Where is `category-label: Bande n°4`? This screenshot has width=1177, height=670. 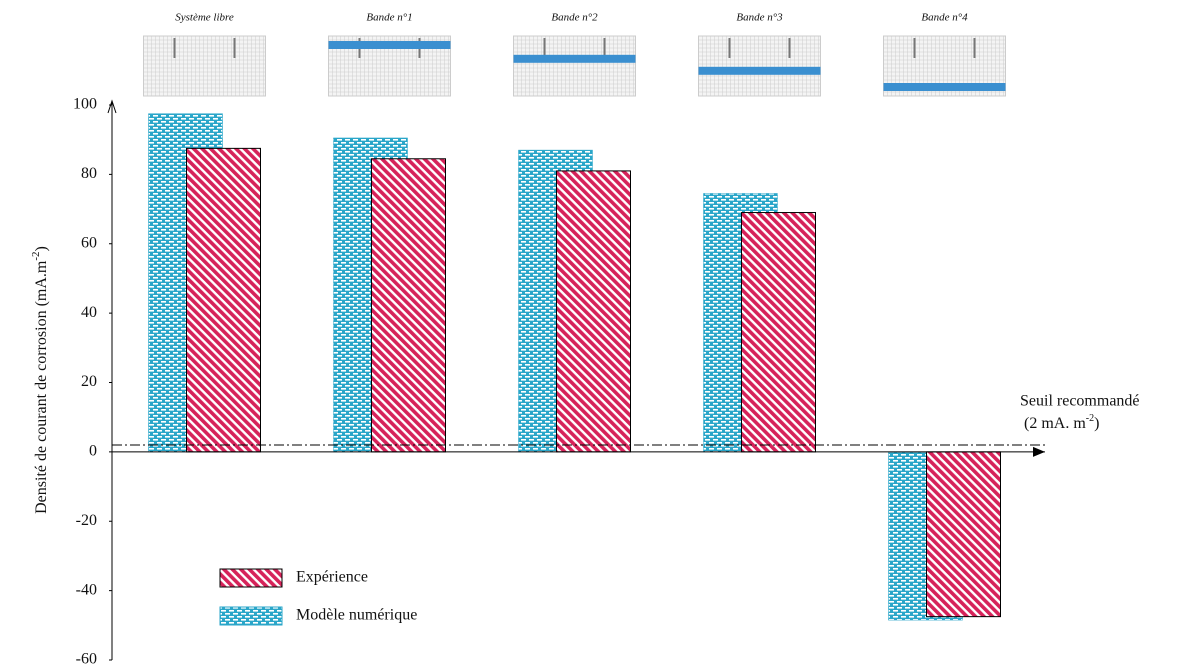 category-label: Bande n°4 is located at coordinates (944, 18).